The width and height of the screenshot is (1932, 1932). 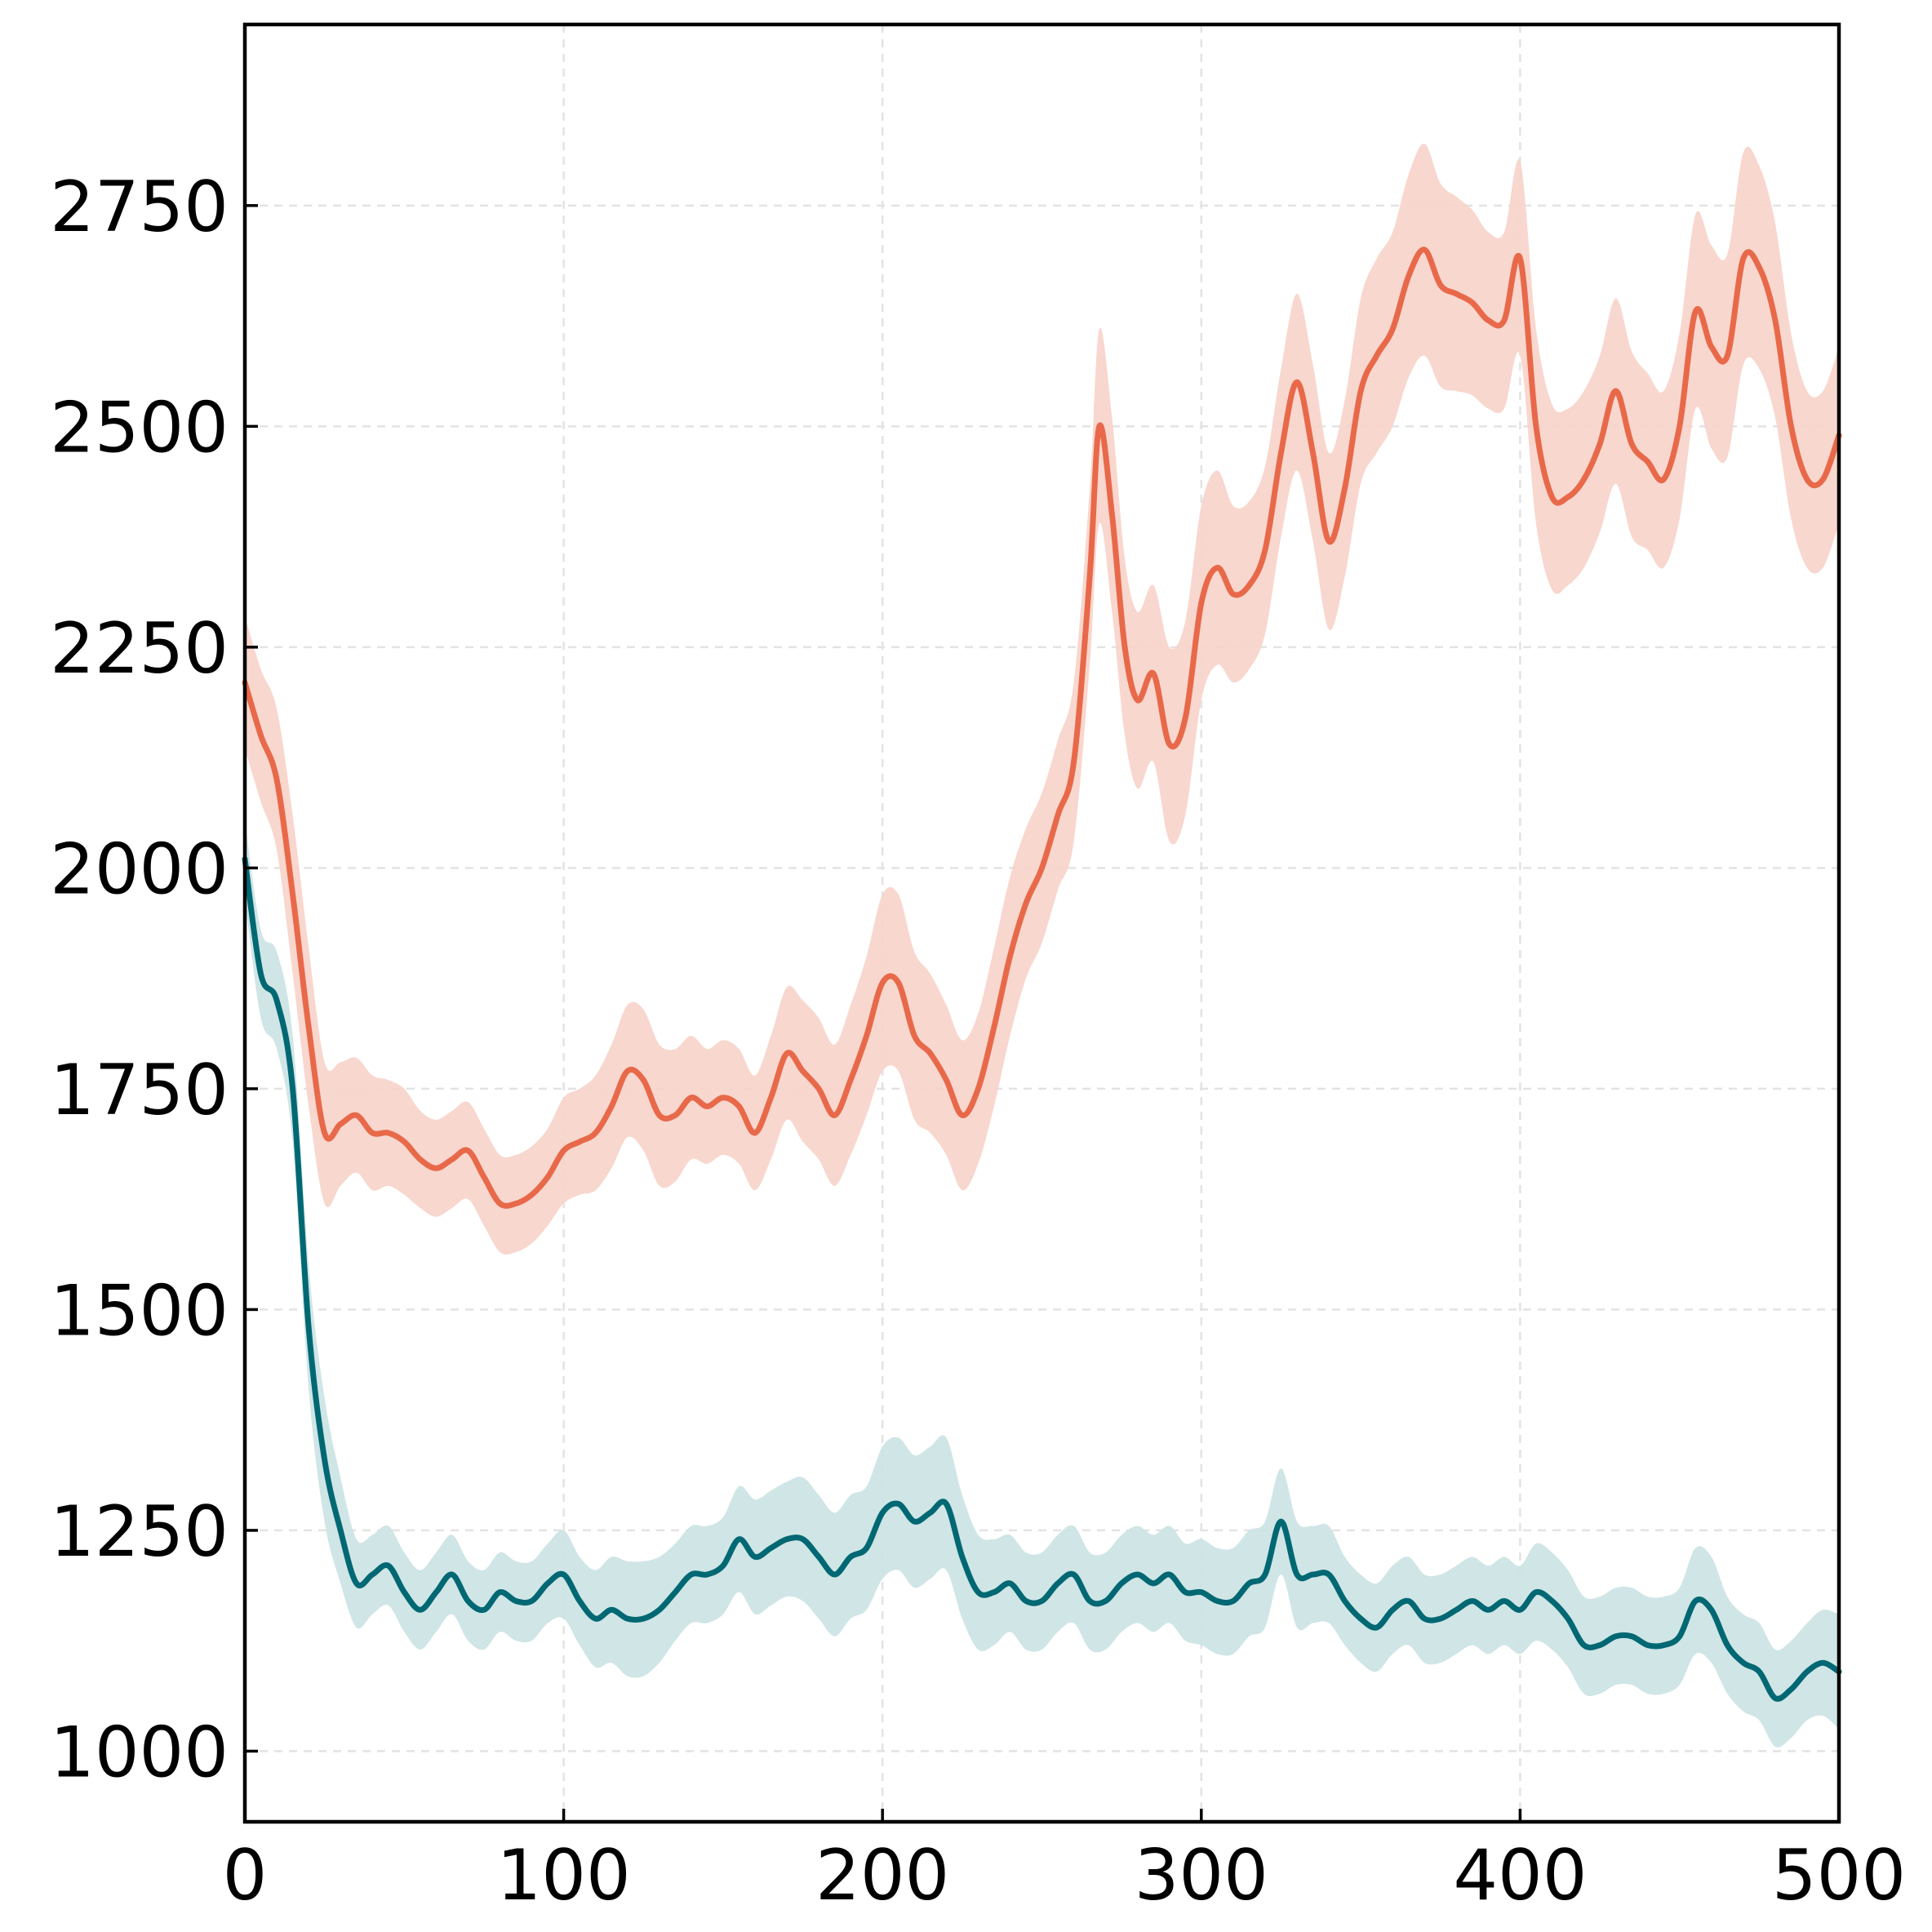 I want to click on y-tick-labels: 1000 1250 1500 1750 2000 2250 2500 2750, so click(x=139, y=980).